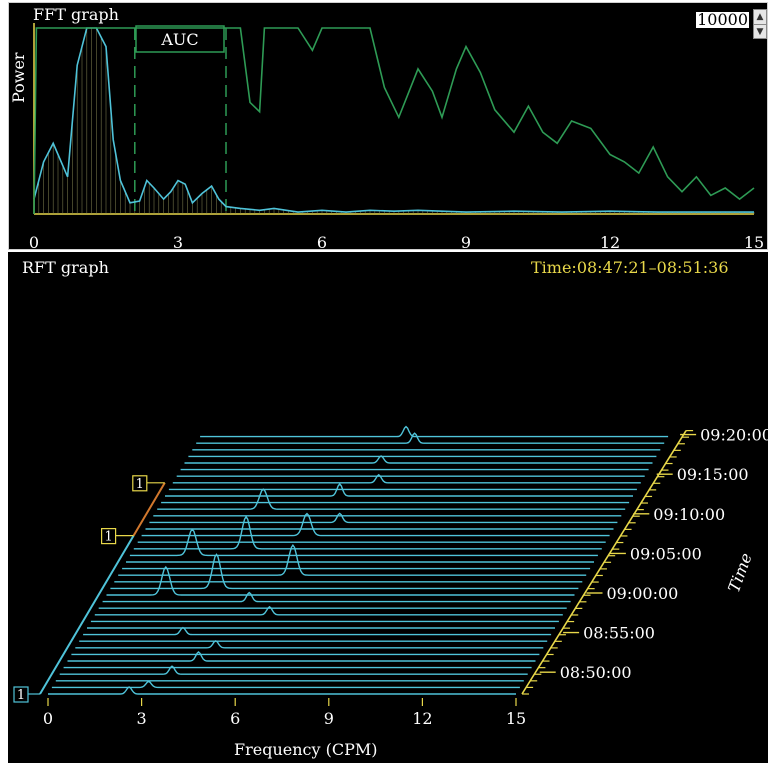 The height and width of the screenshot is (763, 768). What do you see at coordinates (34, 242) in the screenshot?
I see `fft-x-tick-label: 0` at bounding box center [34, 242].